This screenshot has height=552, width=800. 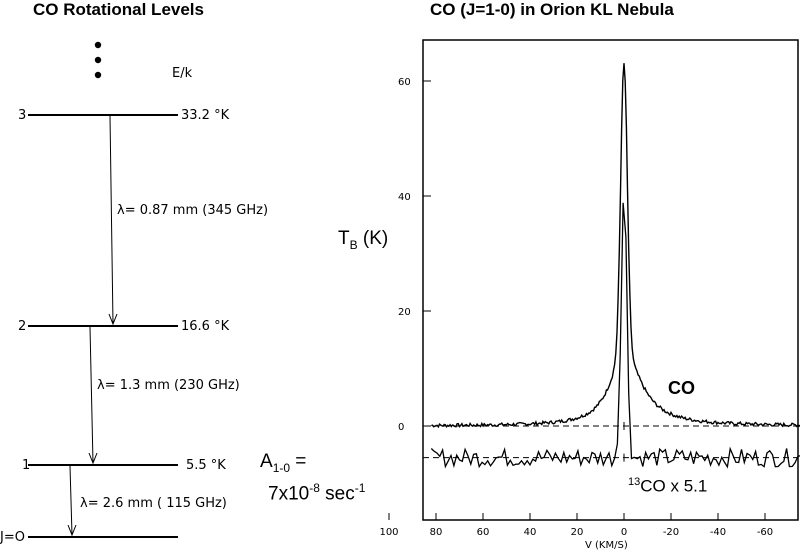 What do you see at coordinates (283, 463) in the screenshot?
I see `einstein-a-label: A1-0 =` at bounding box center [283, 463].